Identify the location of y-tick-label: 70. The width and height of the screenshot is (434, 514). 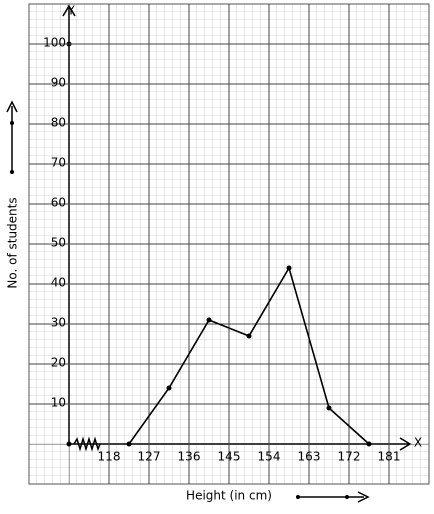
(58, 163).